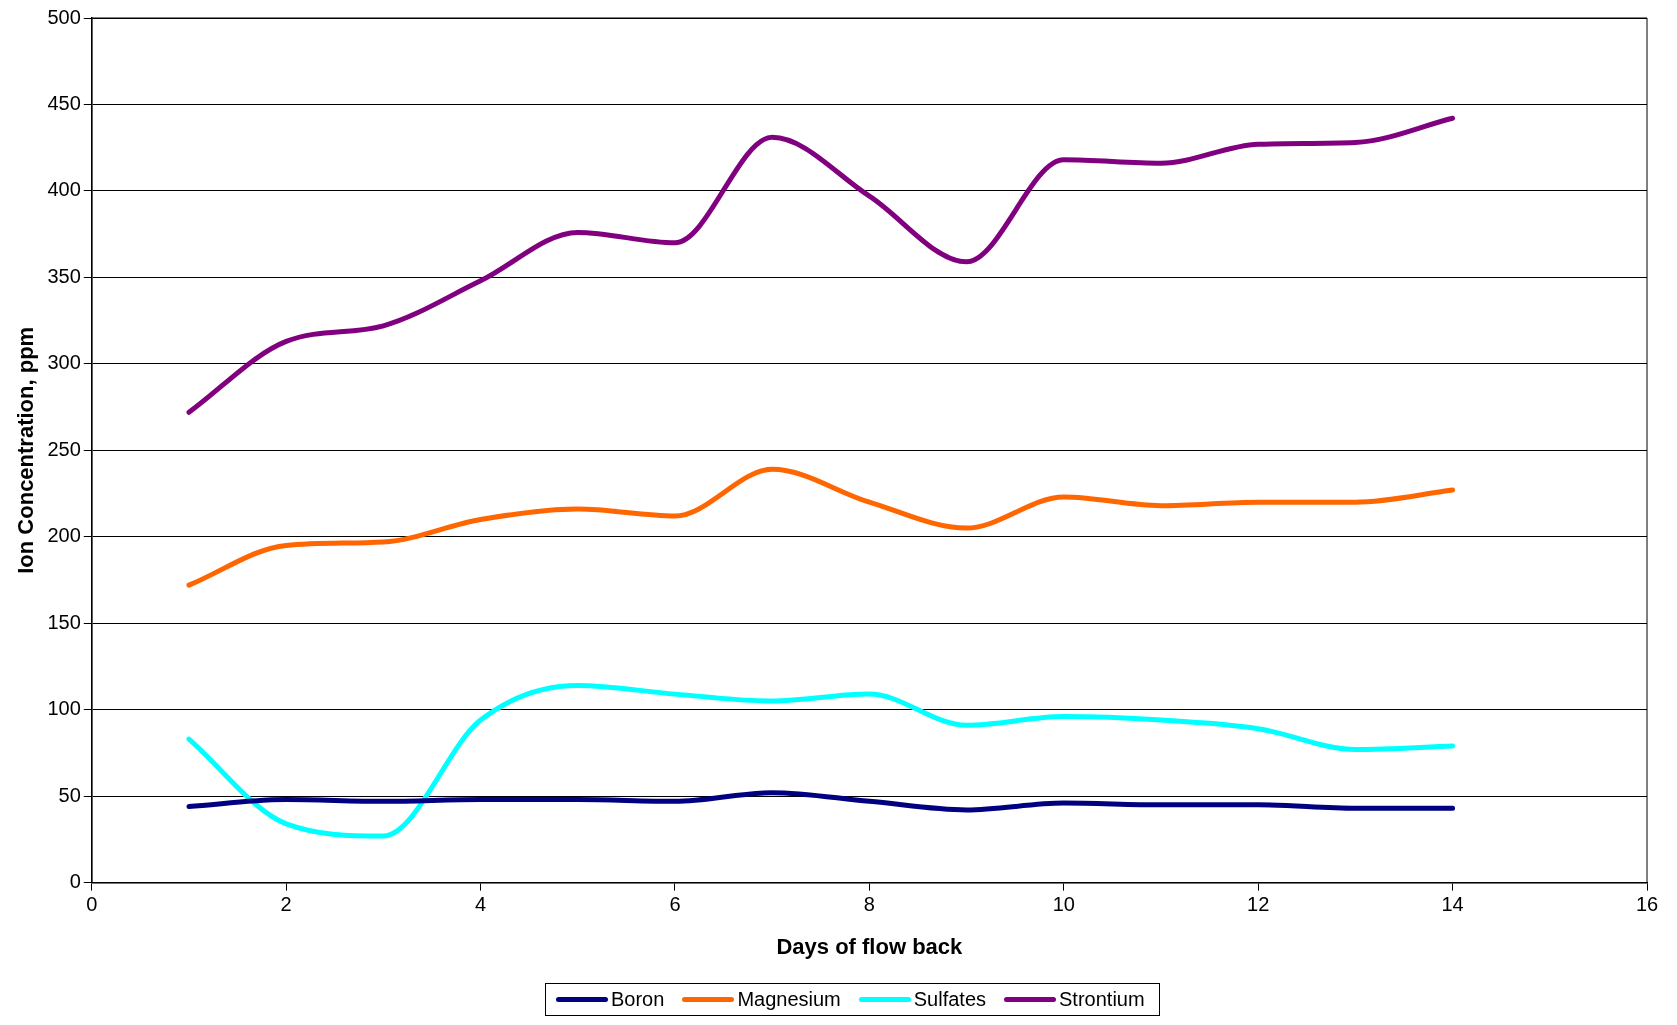 The width and height of the screenshot is (1677, 1025). I want to click on y-tick-label: 200, so click(64, 535).